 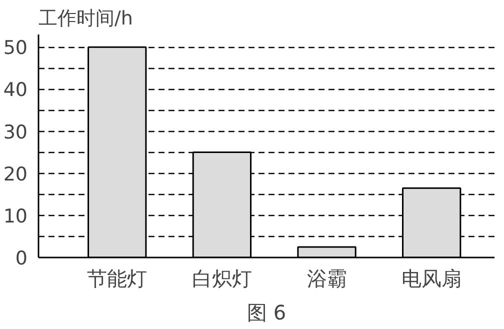 What do you see at coordinates (15, 174) in the screenshot?
I see `y-tick-label: 20` at bounding box center [15, 174].